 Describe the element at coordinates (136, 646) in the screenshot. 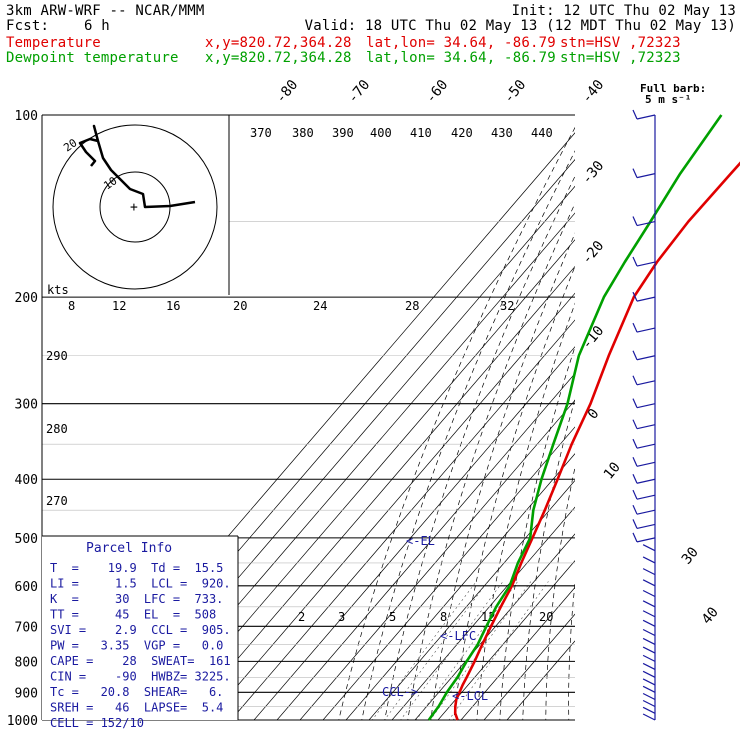

I see `parcel-info-line: PW = 3.35 VGP = 0.0` at that location.